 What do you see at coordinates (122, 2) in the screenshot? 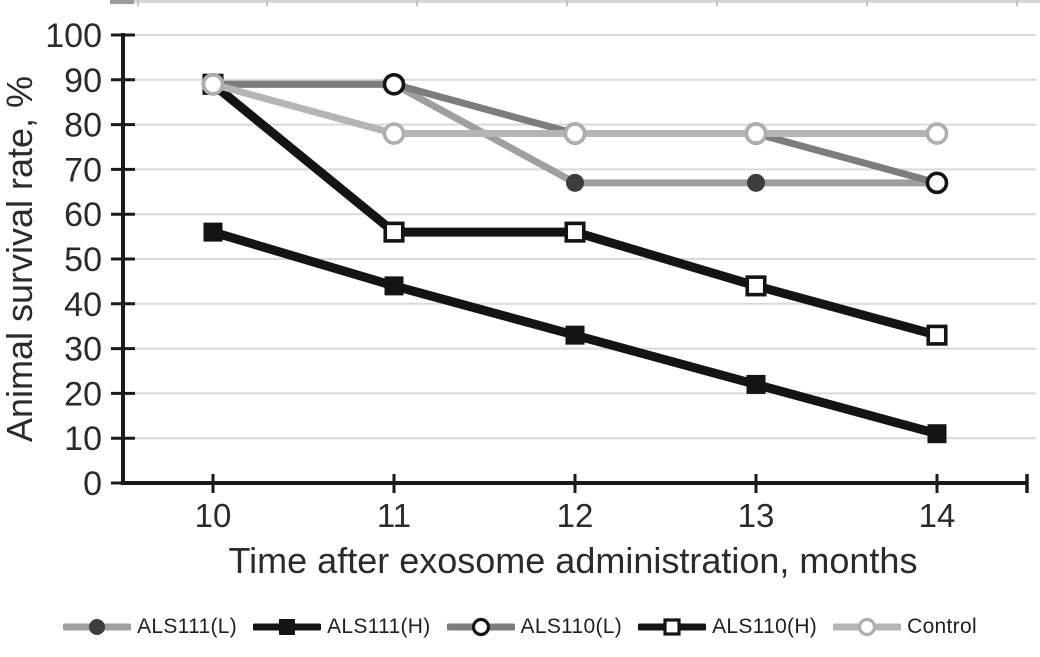
I see `table-border-dark-segment` at bounding box center [122, 2].